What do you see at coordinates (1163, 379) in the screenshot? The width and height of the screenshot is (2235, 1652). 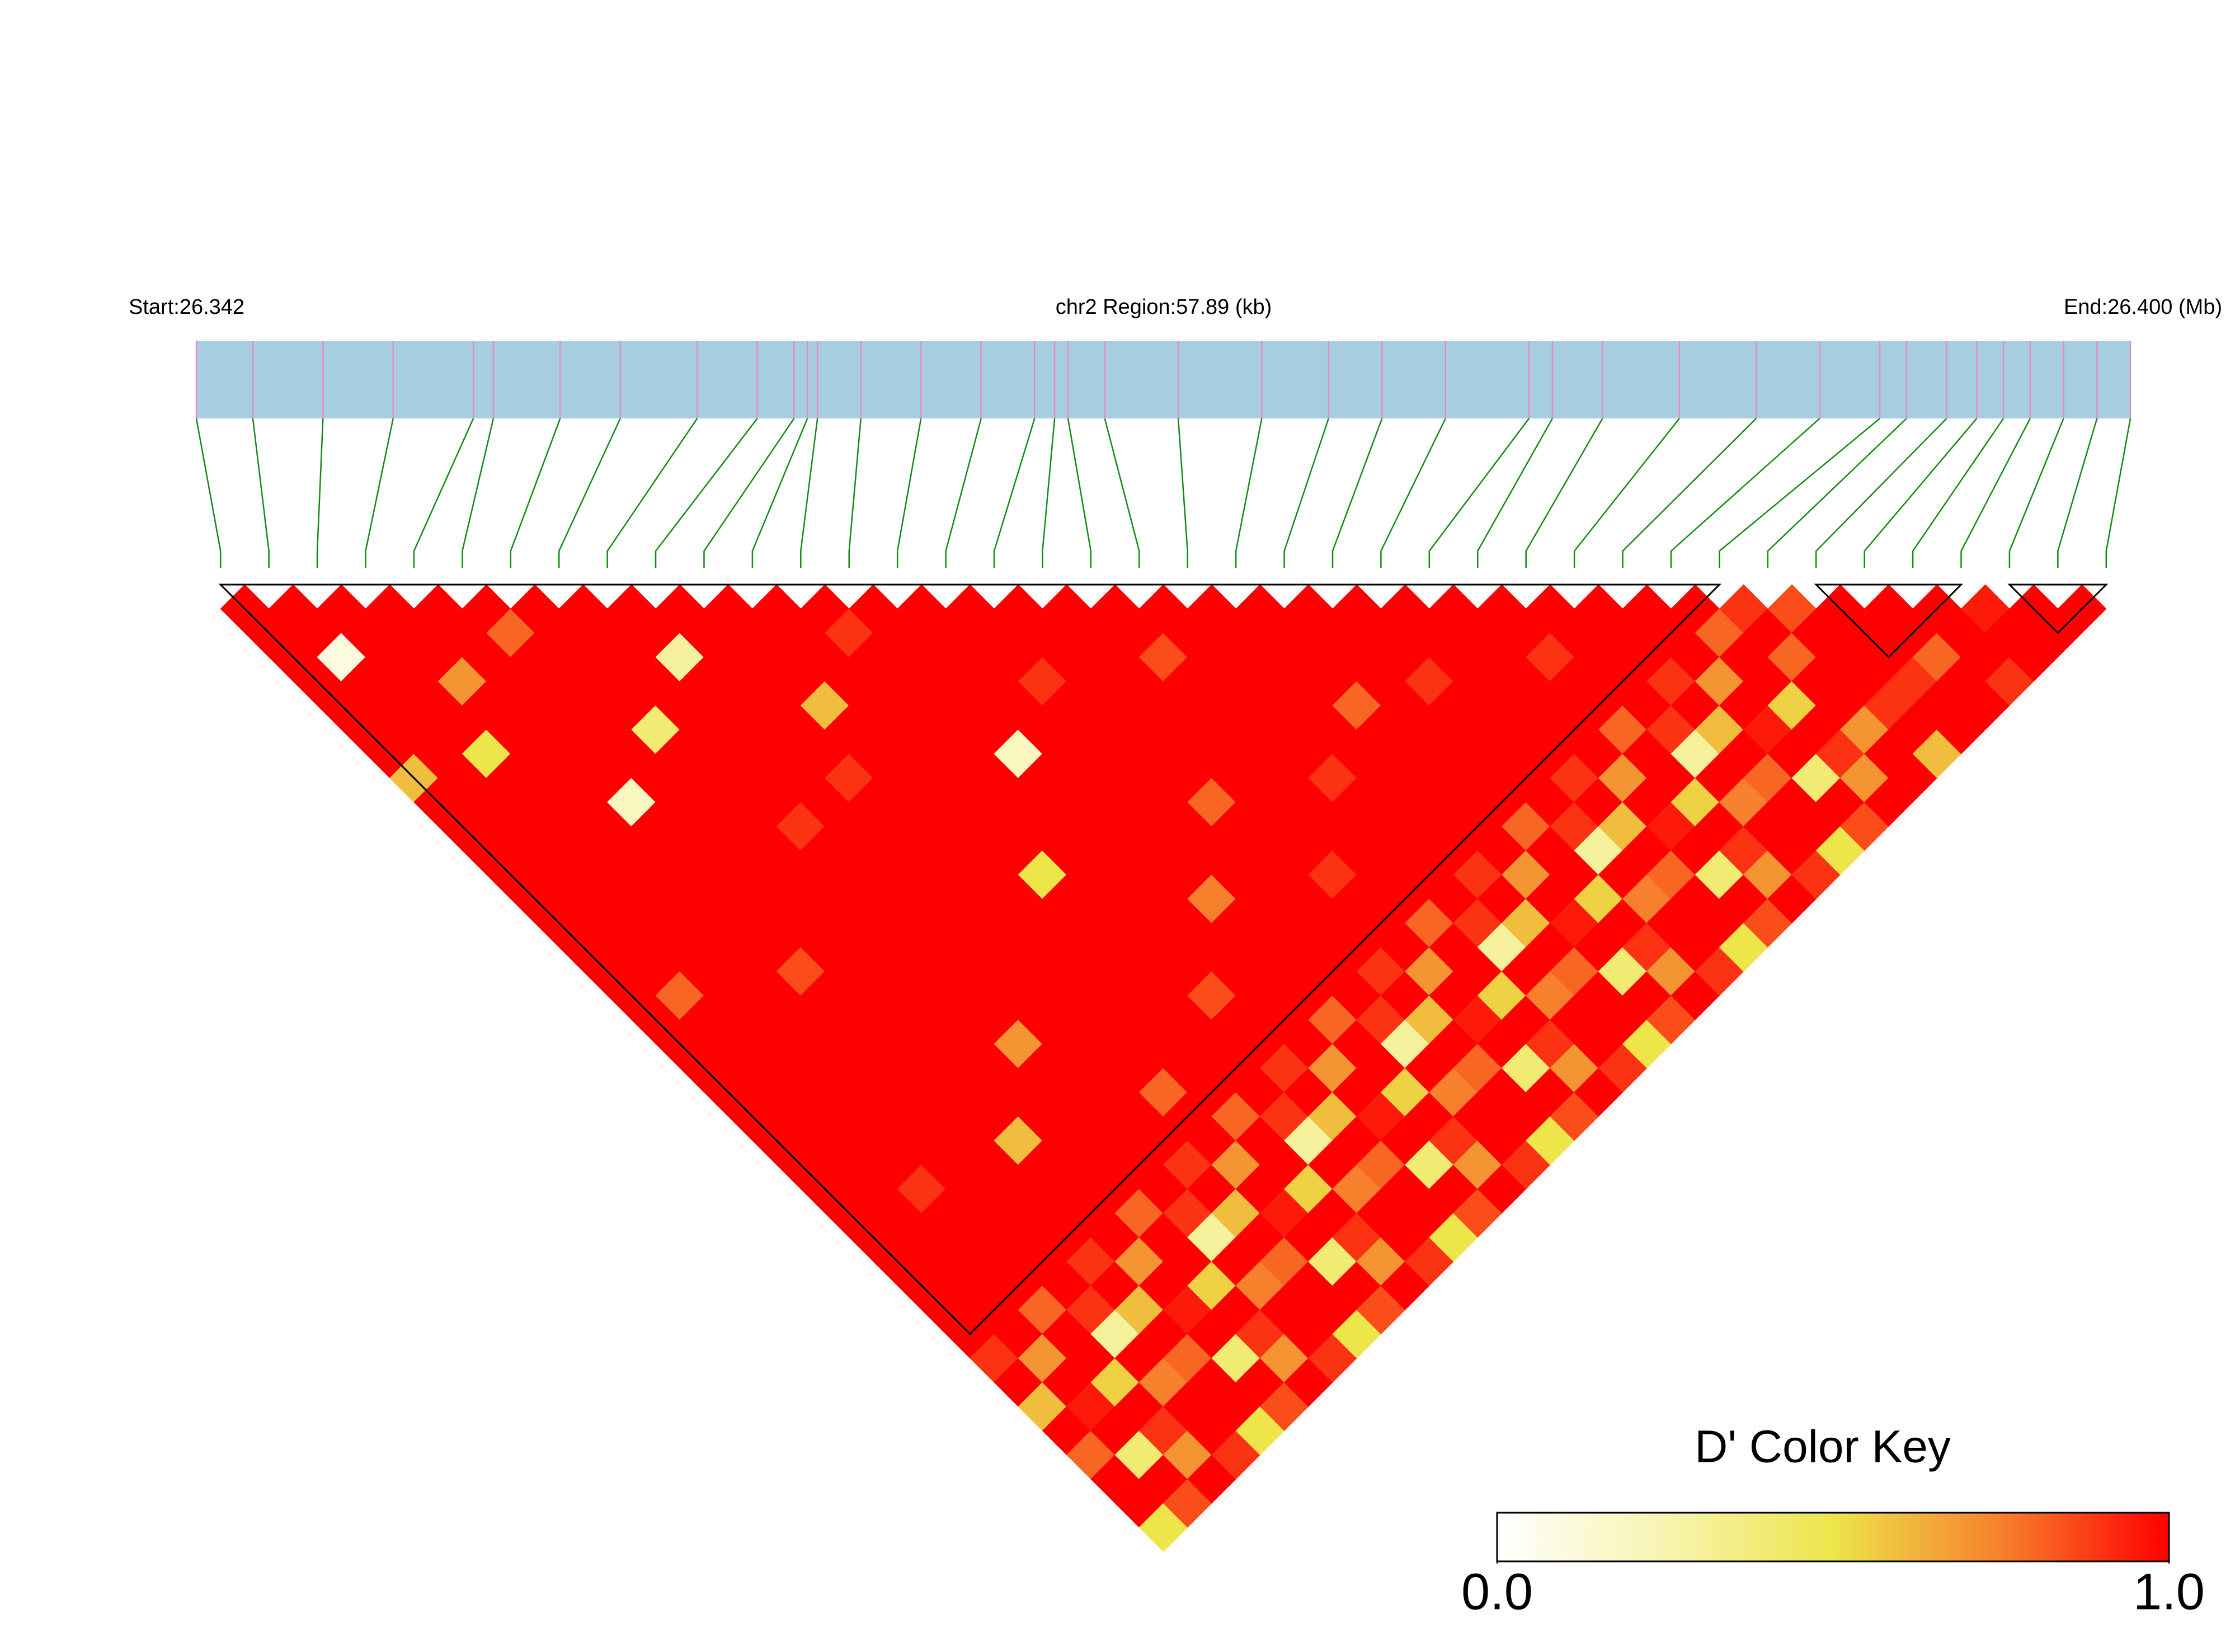 I see `region-bar` at bounding box center [1163, 379].